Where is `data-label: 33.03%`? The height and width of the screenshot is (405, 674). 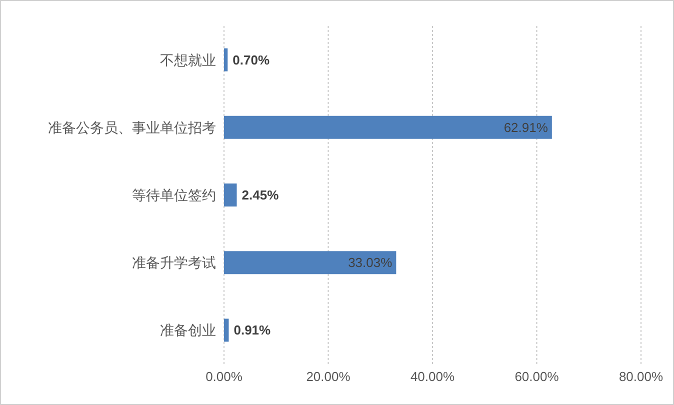 data-label: 33.03% is located at coordinates (370, 262).